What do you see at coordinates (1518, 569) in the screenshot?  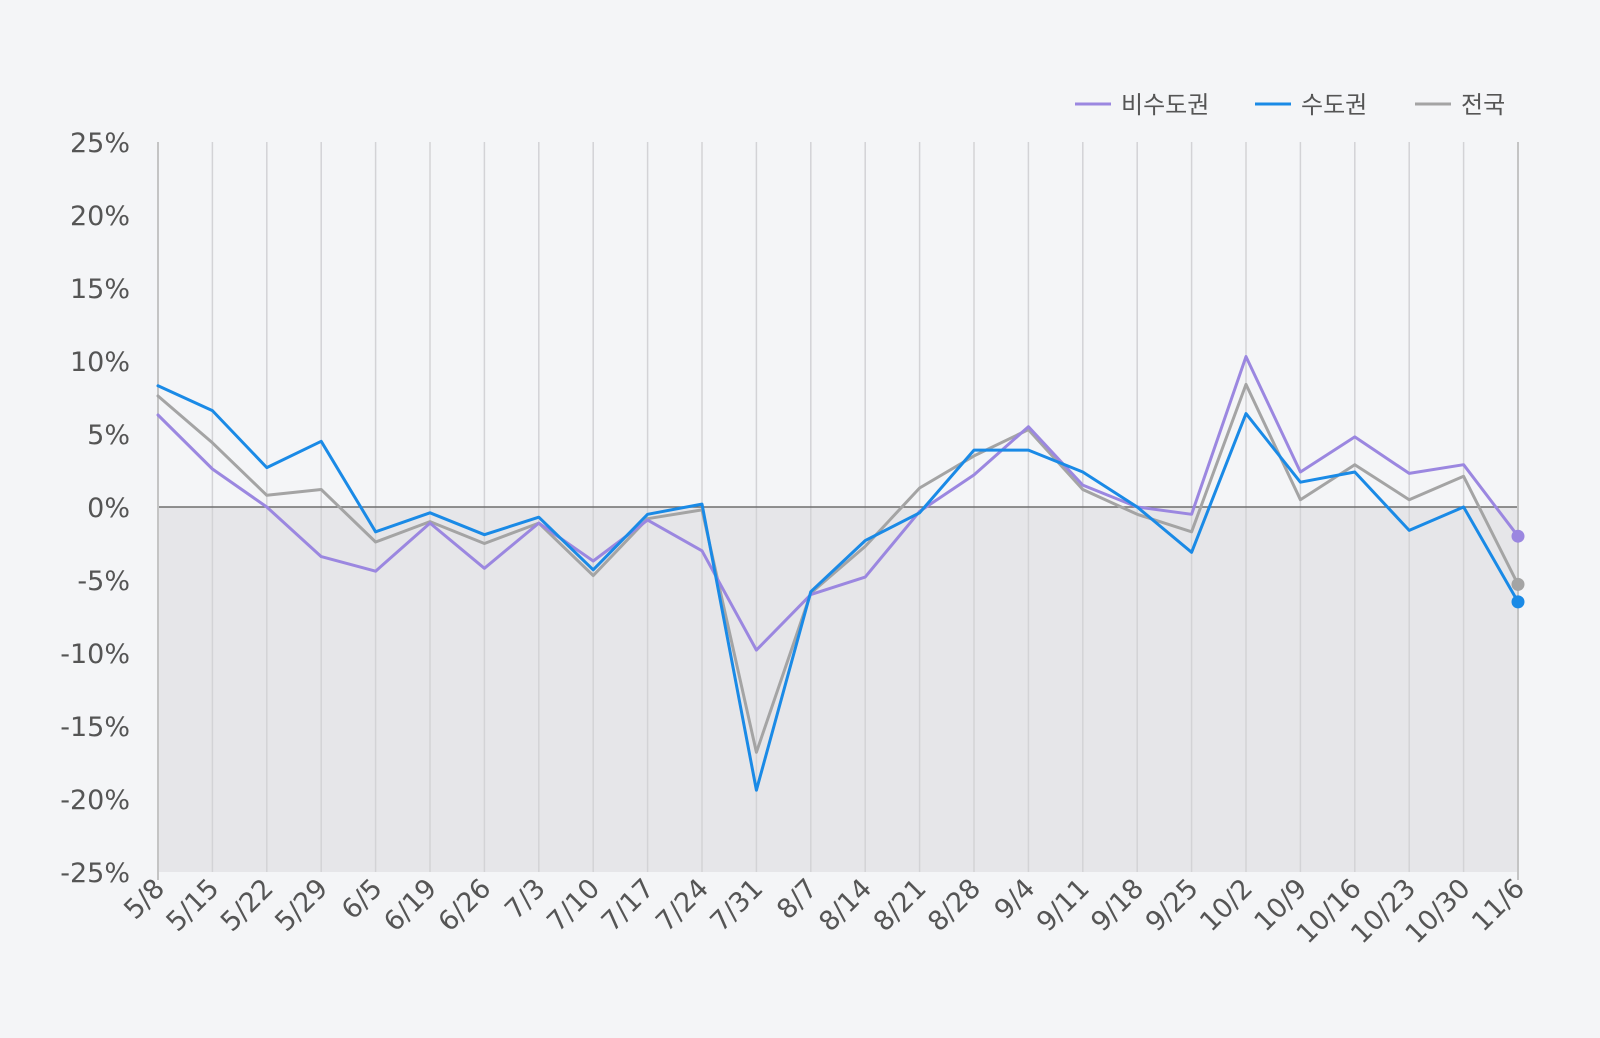 I see `series-end-markers` at bounding box center [1518, 569].